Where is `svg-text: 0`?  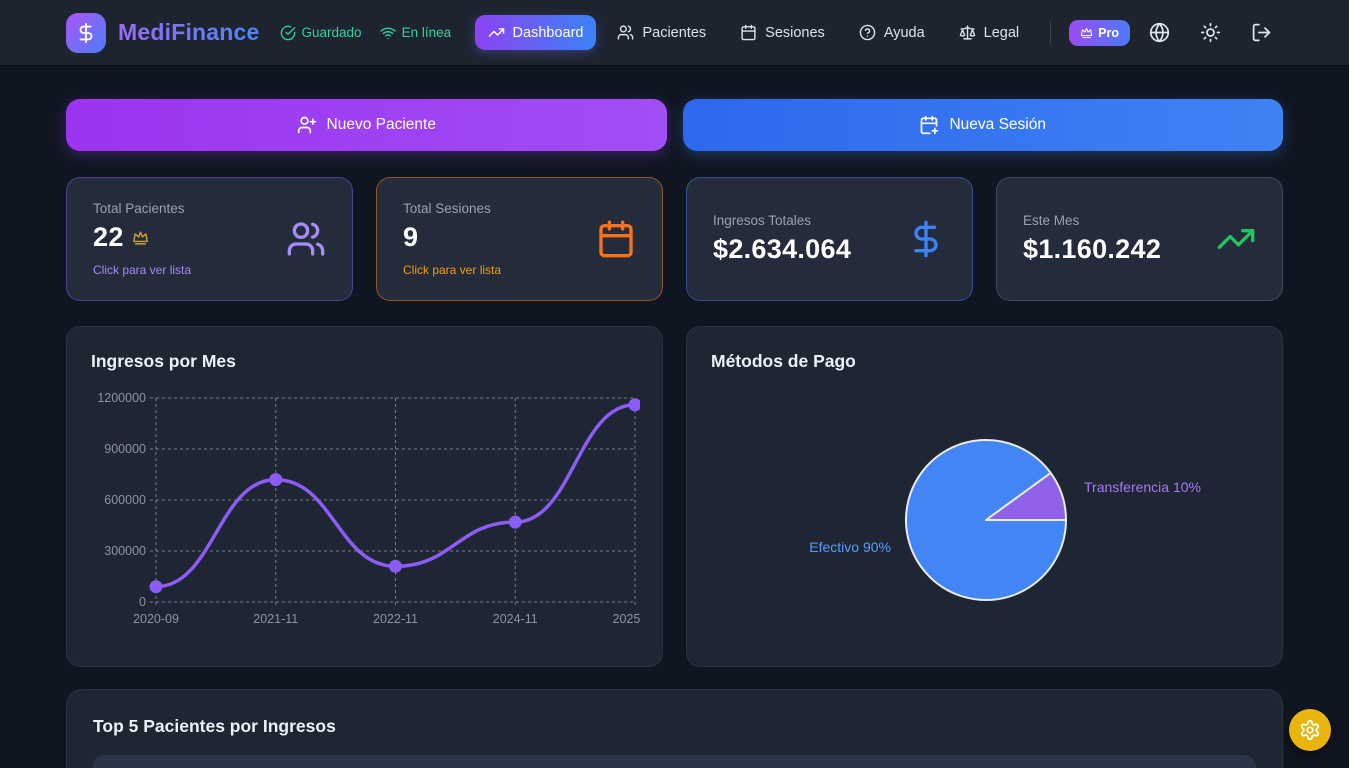
svg-text: 0 is located at coordinates (142, 602).